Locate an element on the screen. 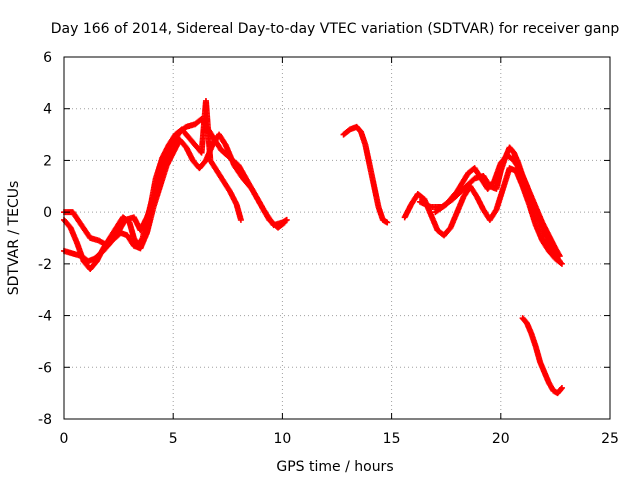 The width and height of the screenshot is (640, 480). y-tick-label: -8 is located at coordinates (45, 420).